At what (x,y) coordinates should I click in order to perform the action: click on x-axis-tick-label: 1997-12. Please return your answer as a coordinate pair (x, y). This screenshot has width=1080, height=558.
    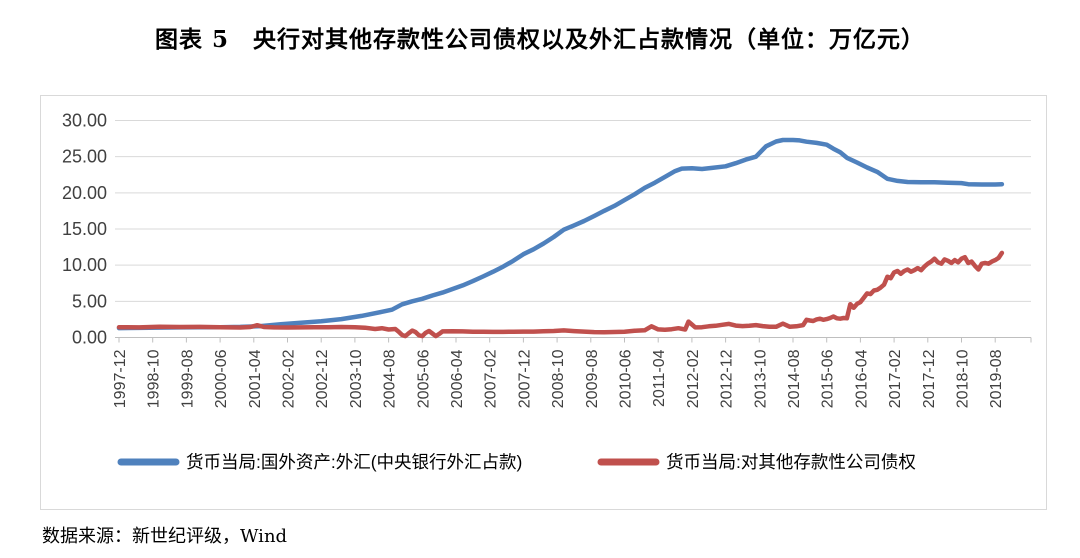
    Looking at the image, I should click on (120, 378).